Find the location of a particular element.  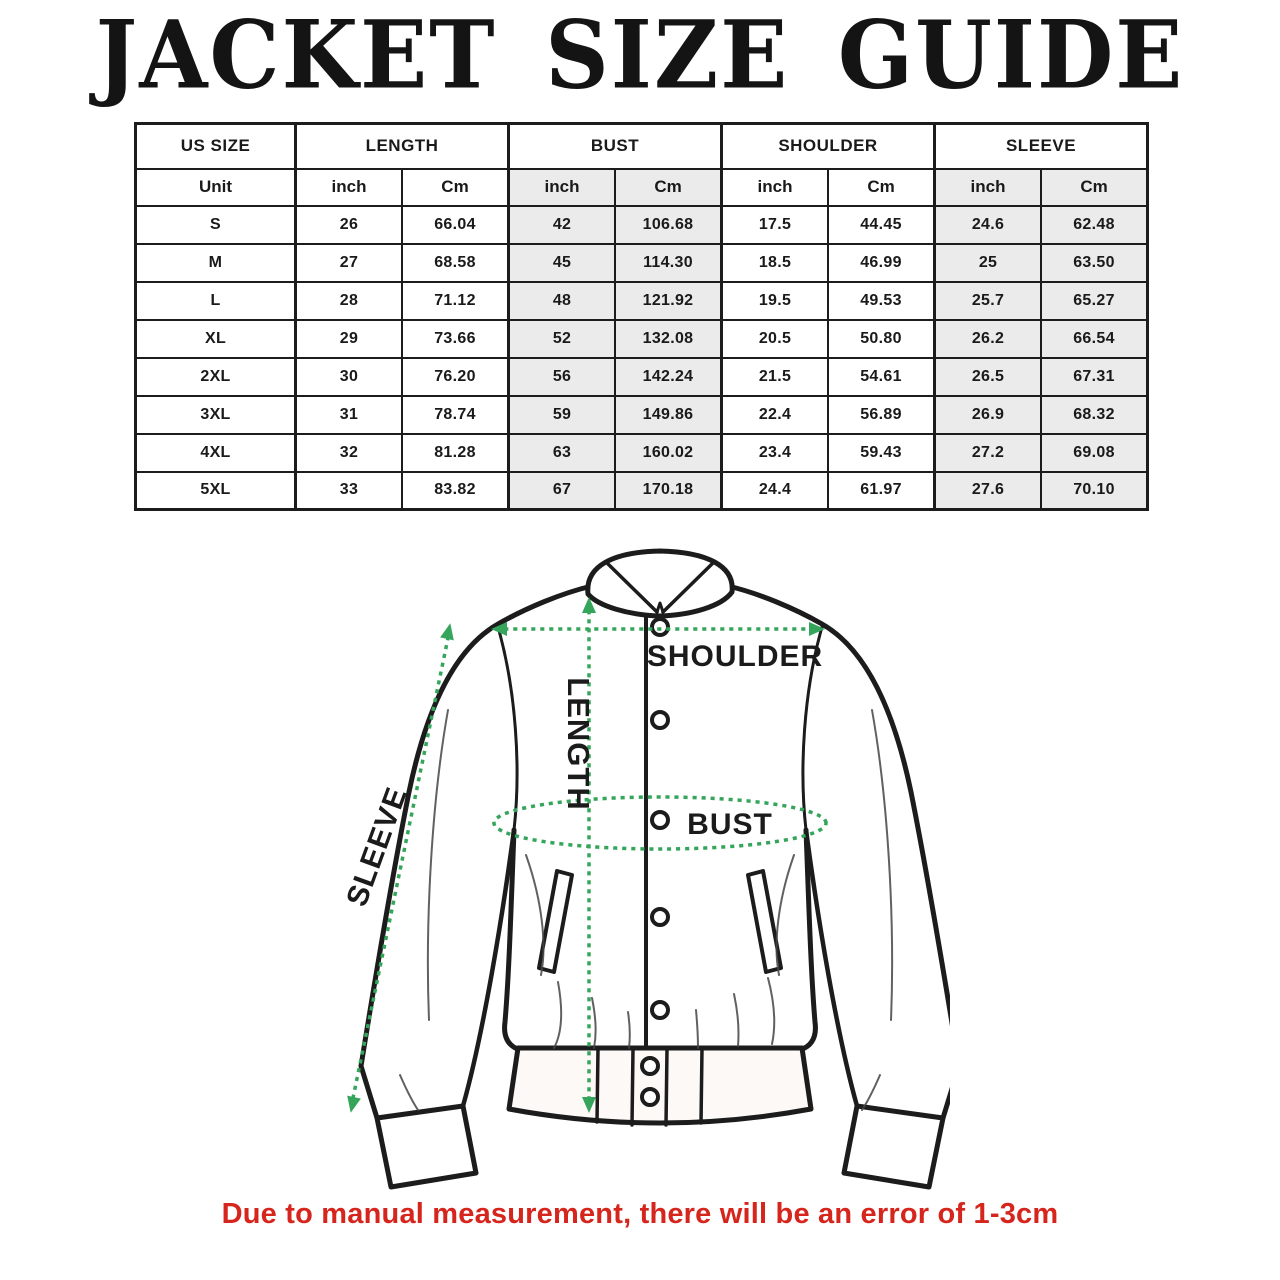

right-pocket is located at coordinates (764, 921).